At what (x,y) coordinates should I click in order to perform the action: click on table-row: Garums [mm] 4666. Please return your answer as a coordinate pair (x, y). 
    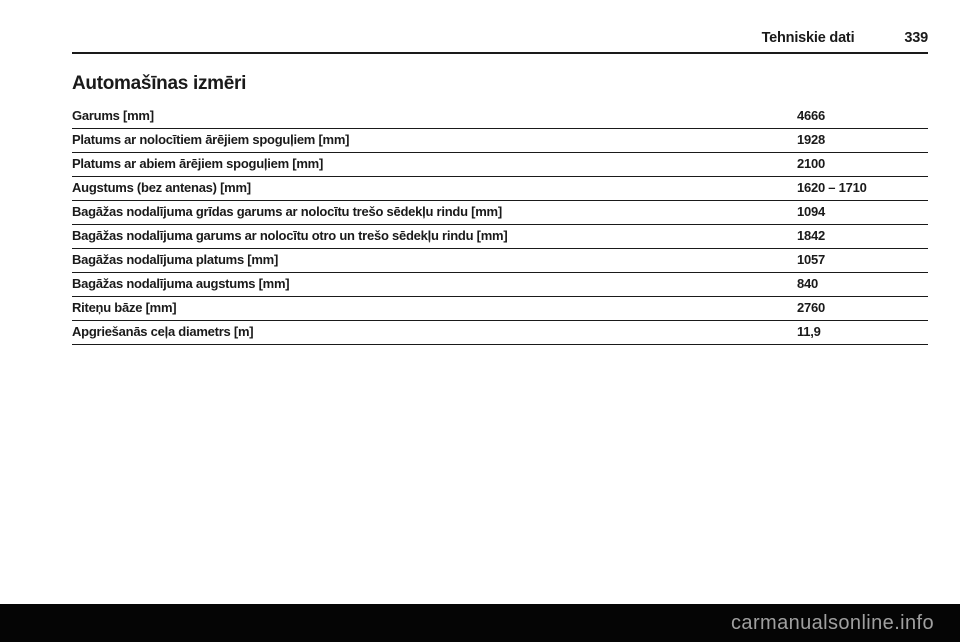
    Looking at the image, I should click on (500, 117).